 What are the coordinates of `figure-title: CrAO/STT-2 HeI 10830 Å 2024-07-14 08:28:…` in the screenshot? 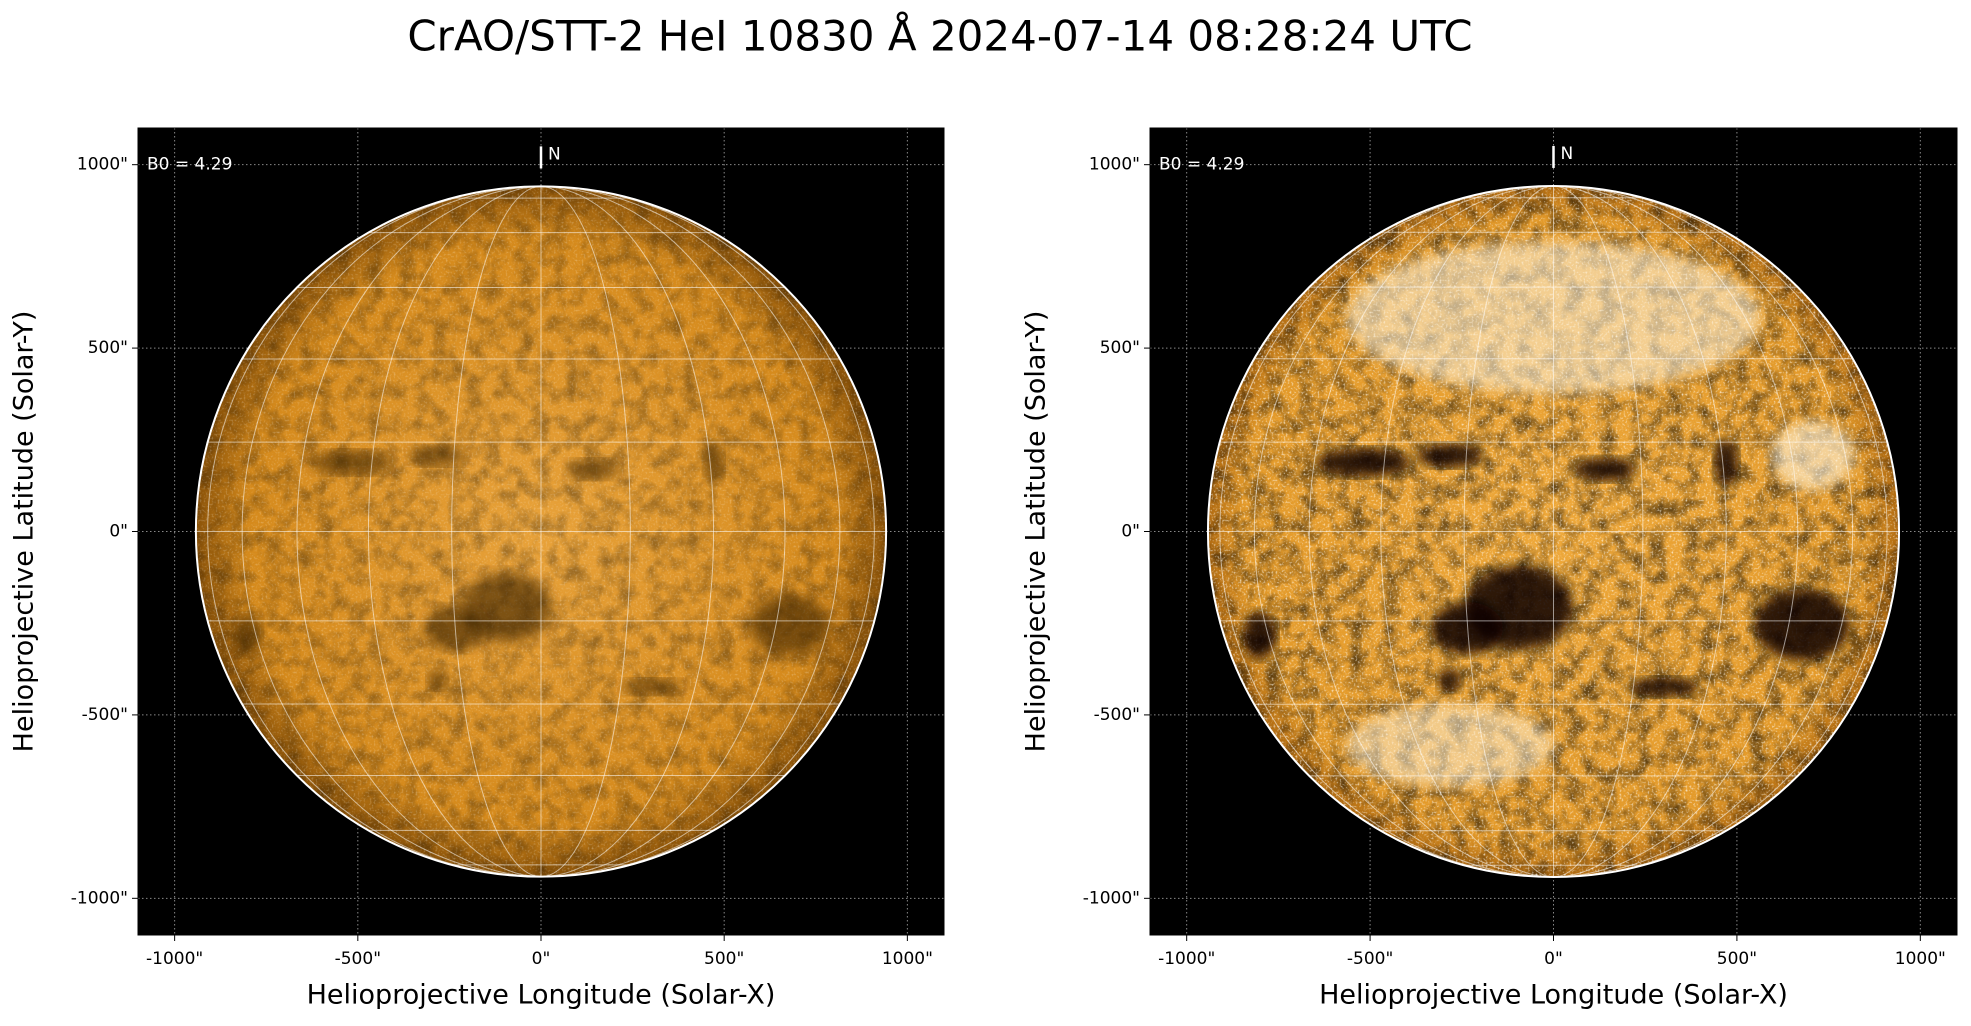 It's located at (939, 36).